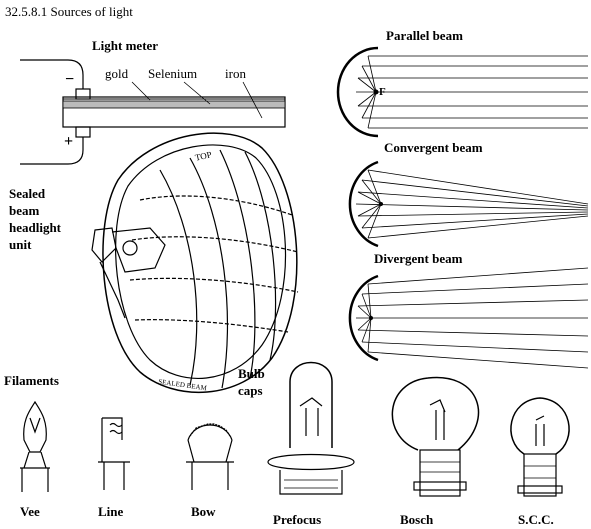 Image resolution: width=591 pixels, height=529 pixels. What do you see at coordinates (250, 390) in the screenshot?
I see `bulb-caps-heading-2: caps` at bounding box center [250, 390].